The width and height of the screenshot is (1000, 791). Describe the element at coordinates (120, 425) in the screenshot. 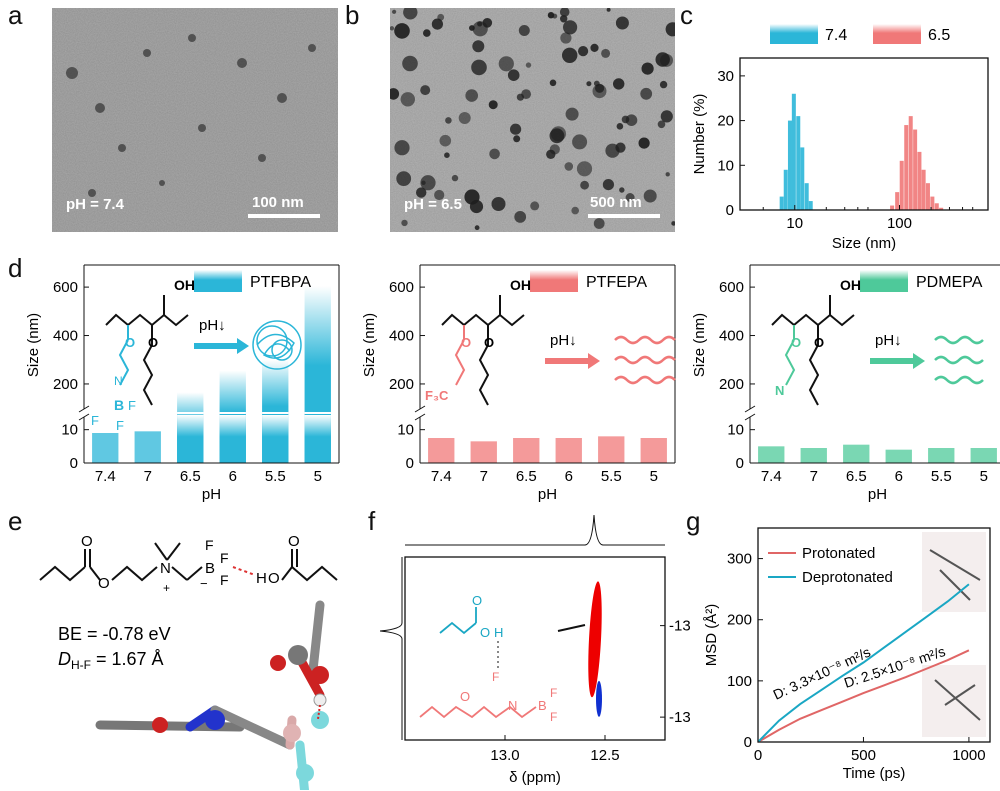

I see `d1-f-label: F` at that location.